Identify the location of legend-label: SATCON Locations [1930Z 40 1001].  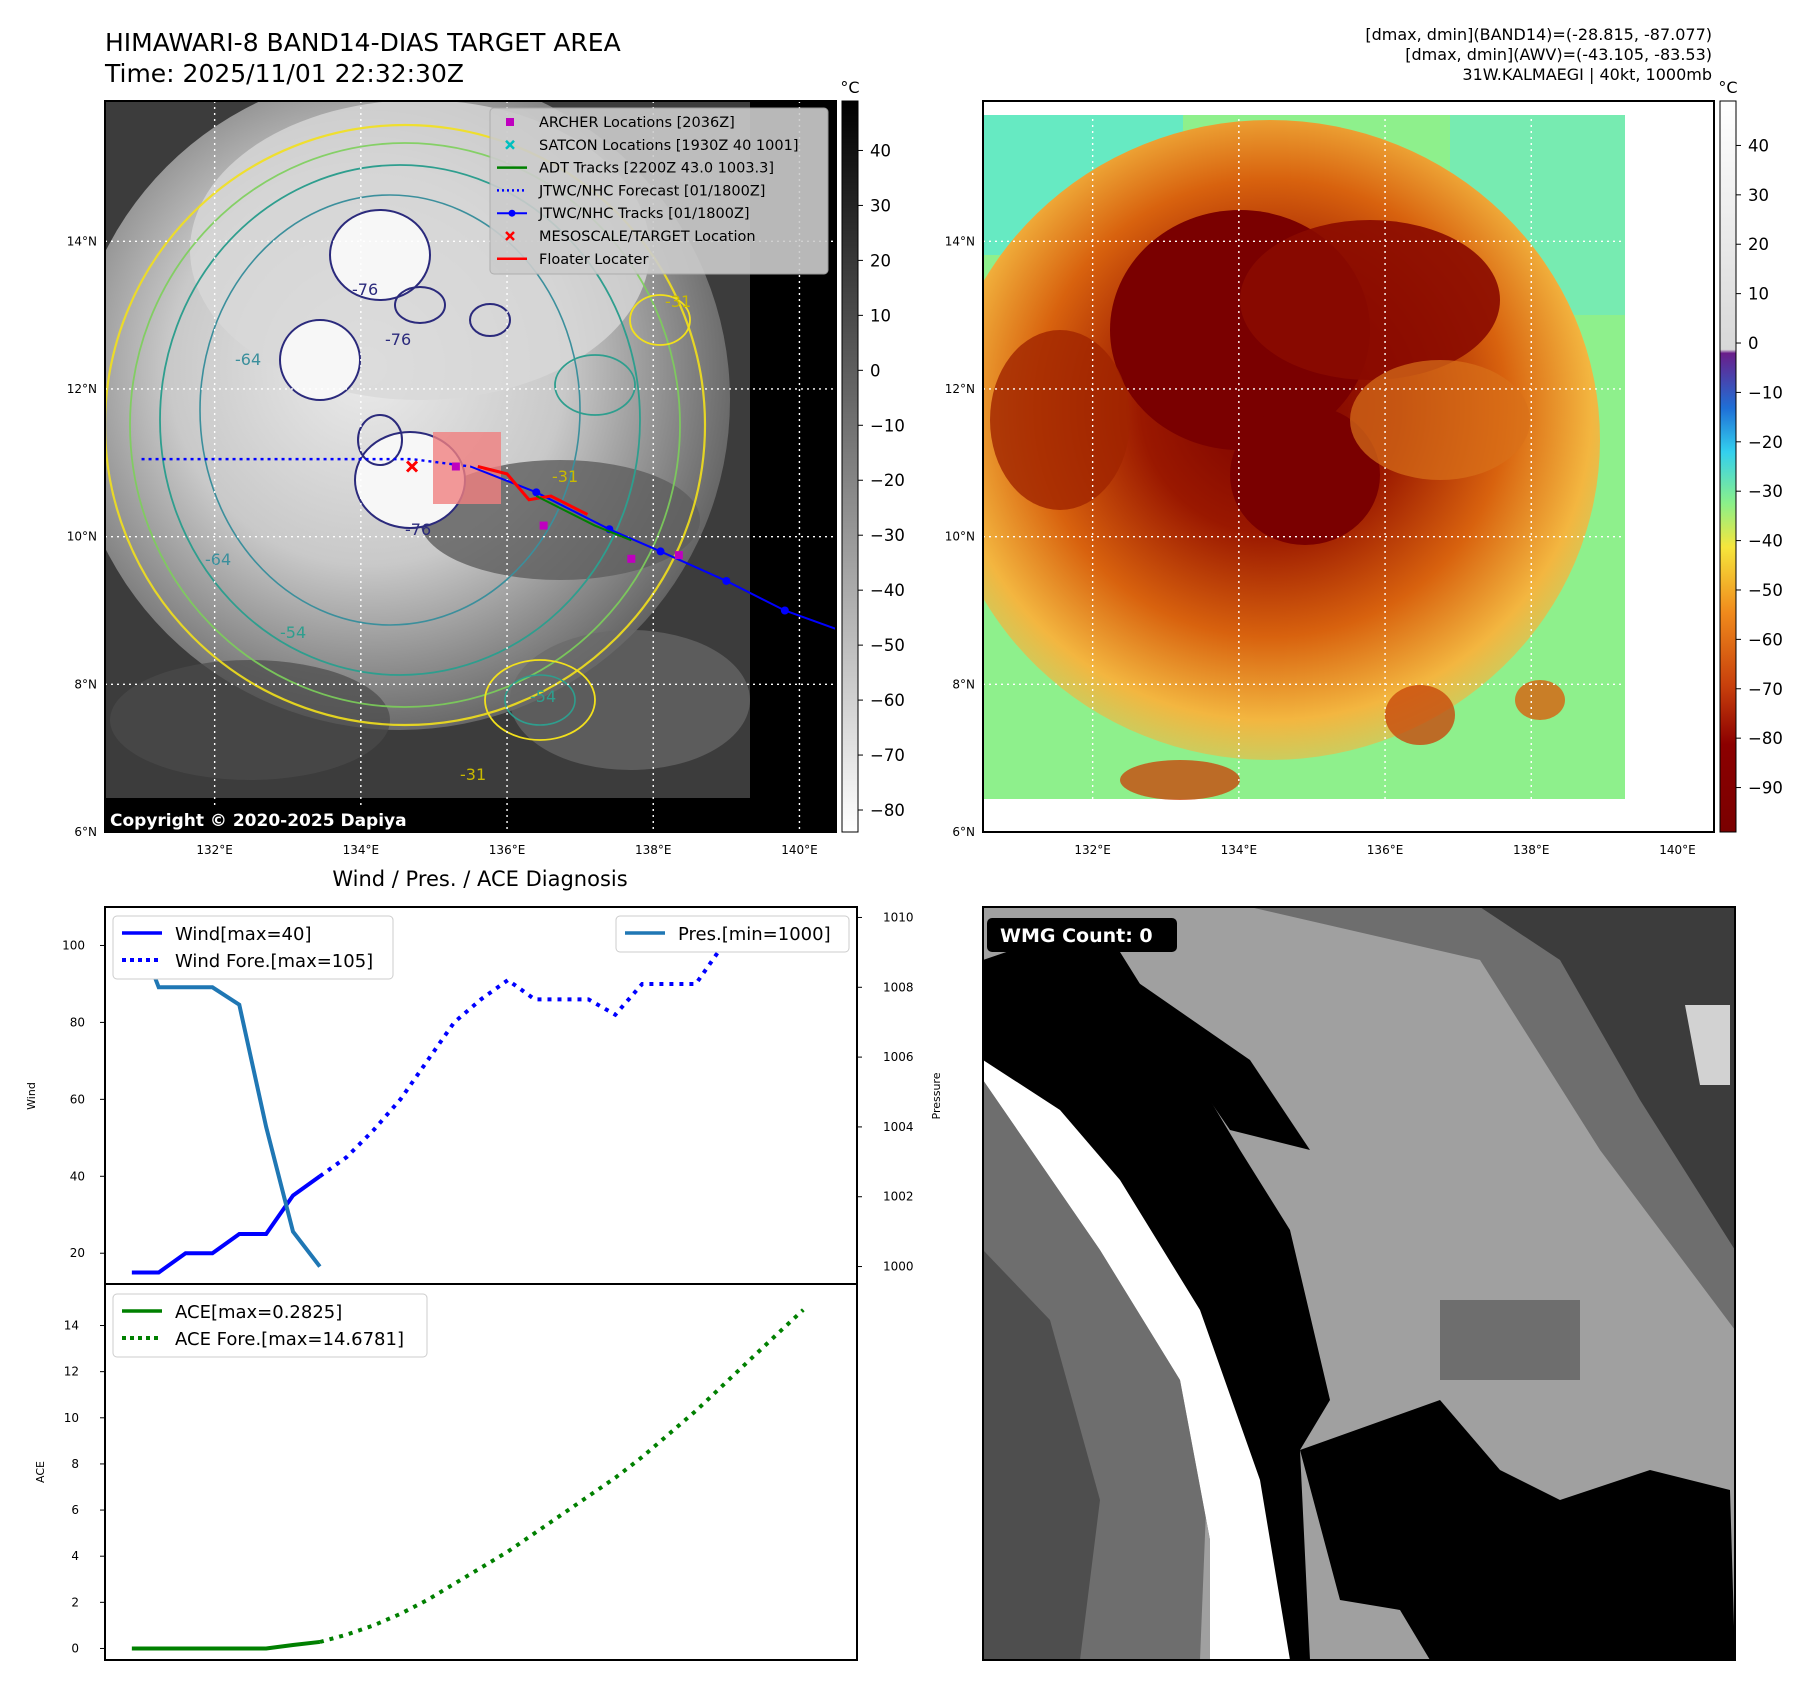
(668, 146).